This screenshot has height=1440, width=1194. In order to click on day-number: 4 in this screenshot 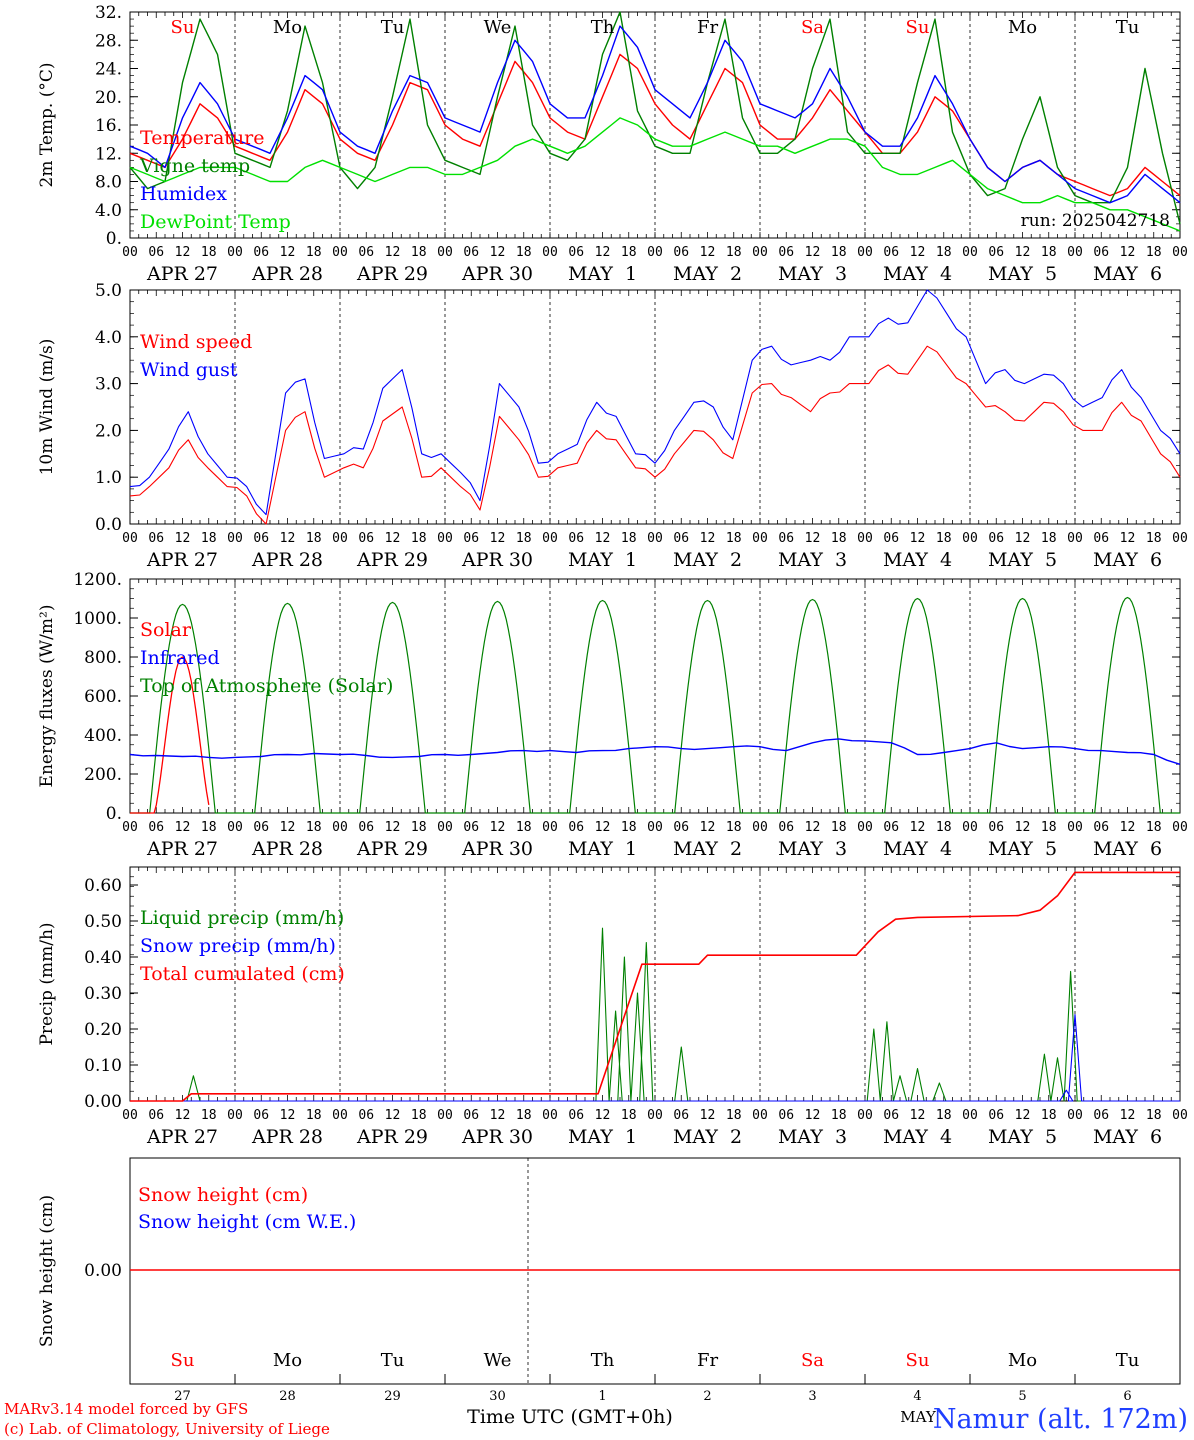, I will do `click(917, 1396)`.